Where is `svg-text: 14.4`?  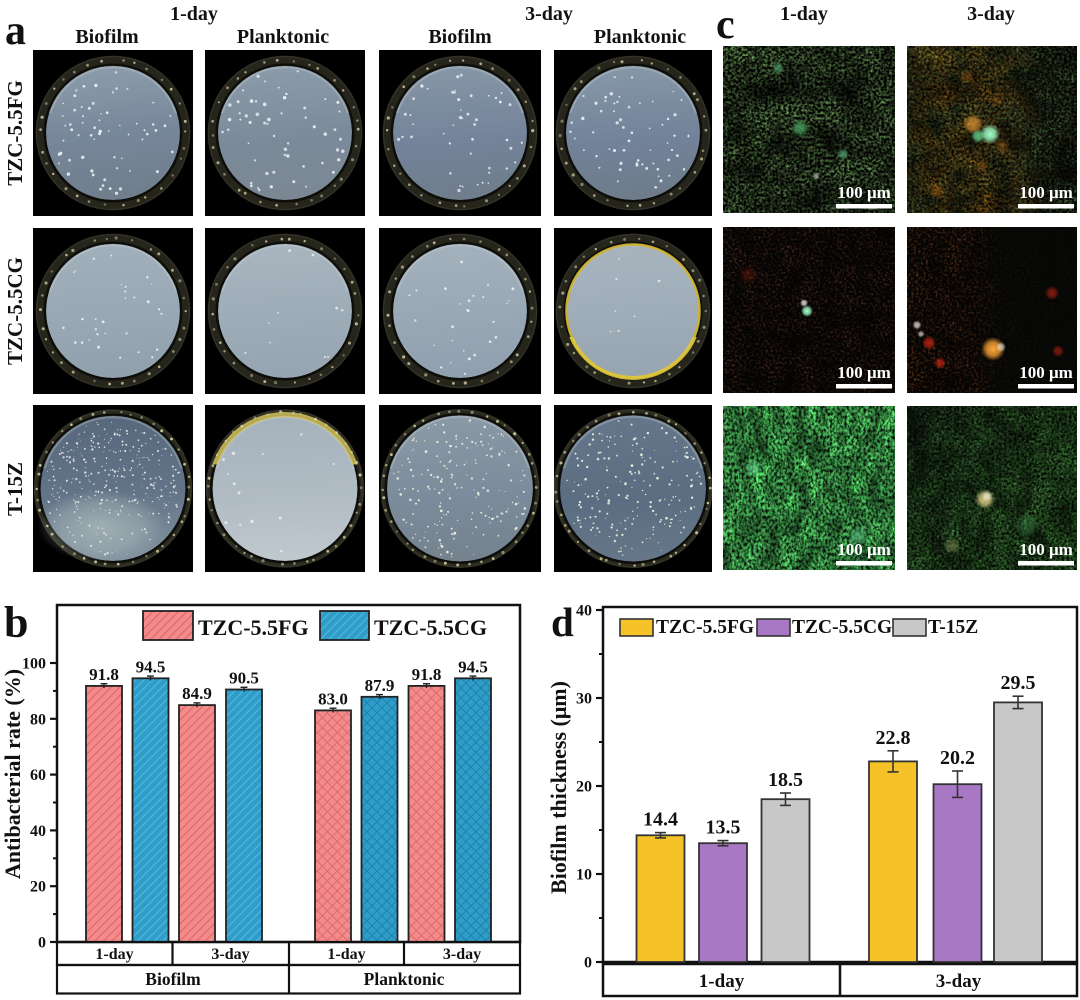 svg-text: 14.4 is located at coordinates (660, 820).